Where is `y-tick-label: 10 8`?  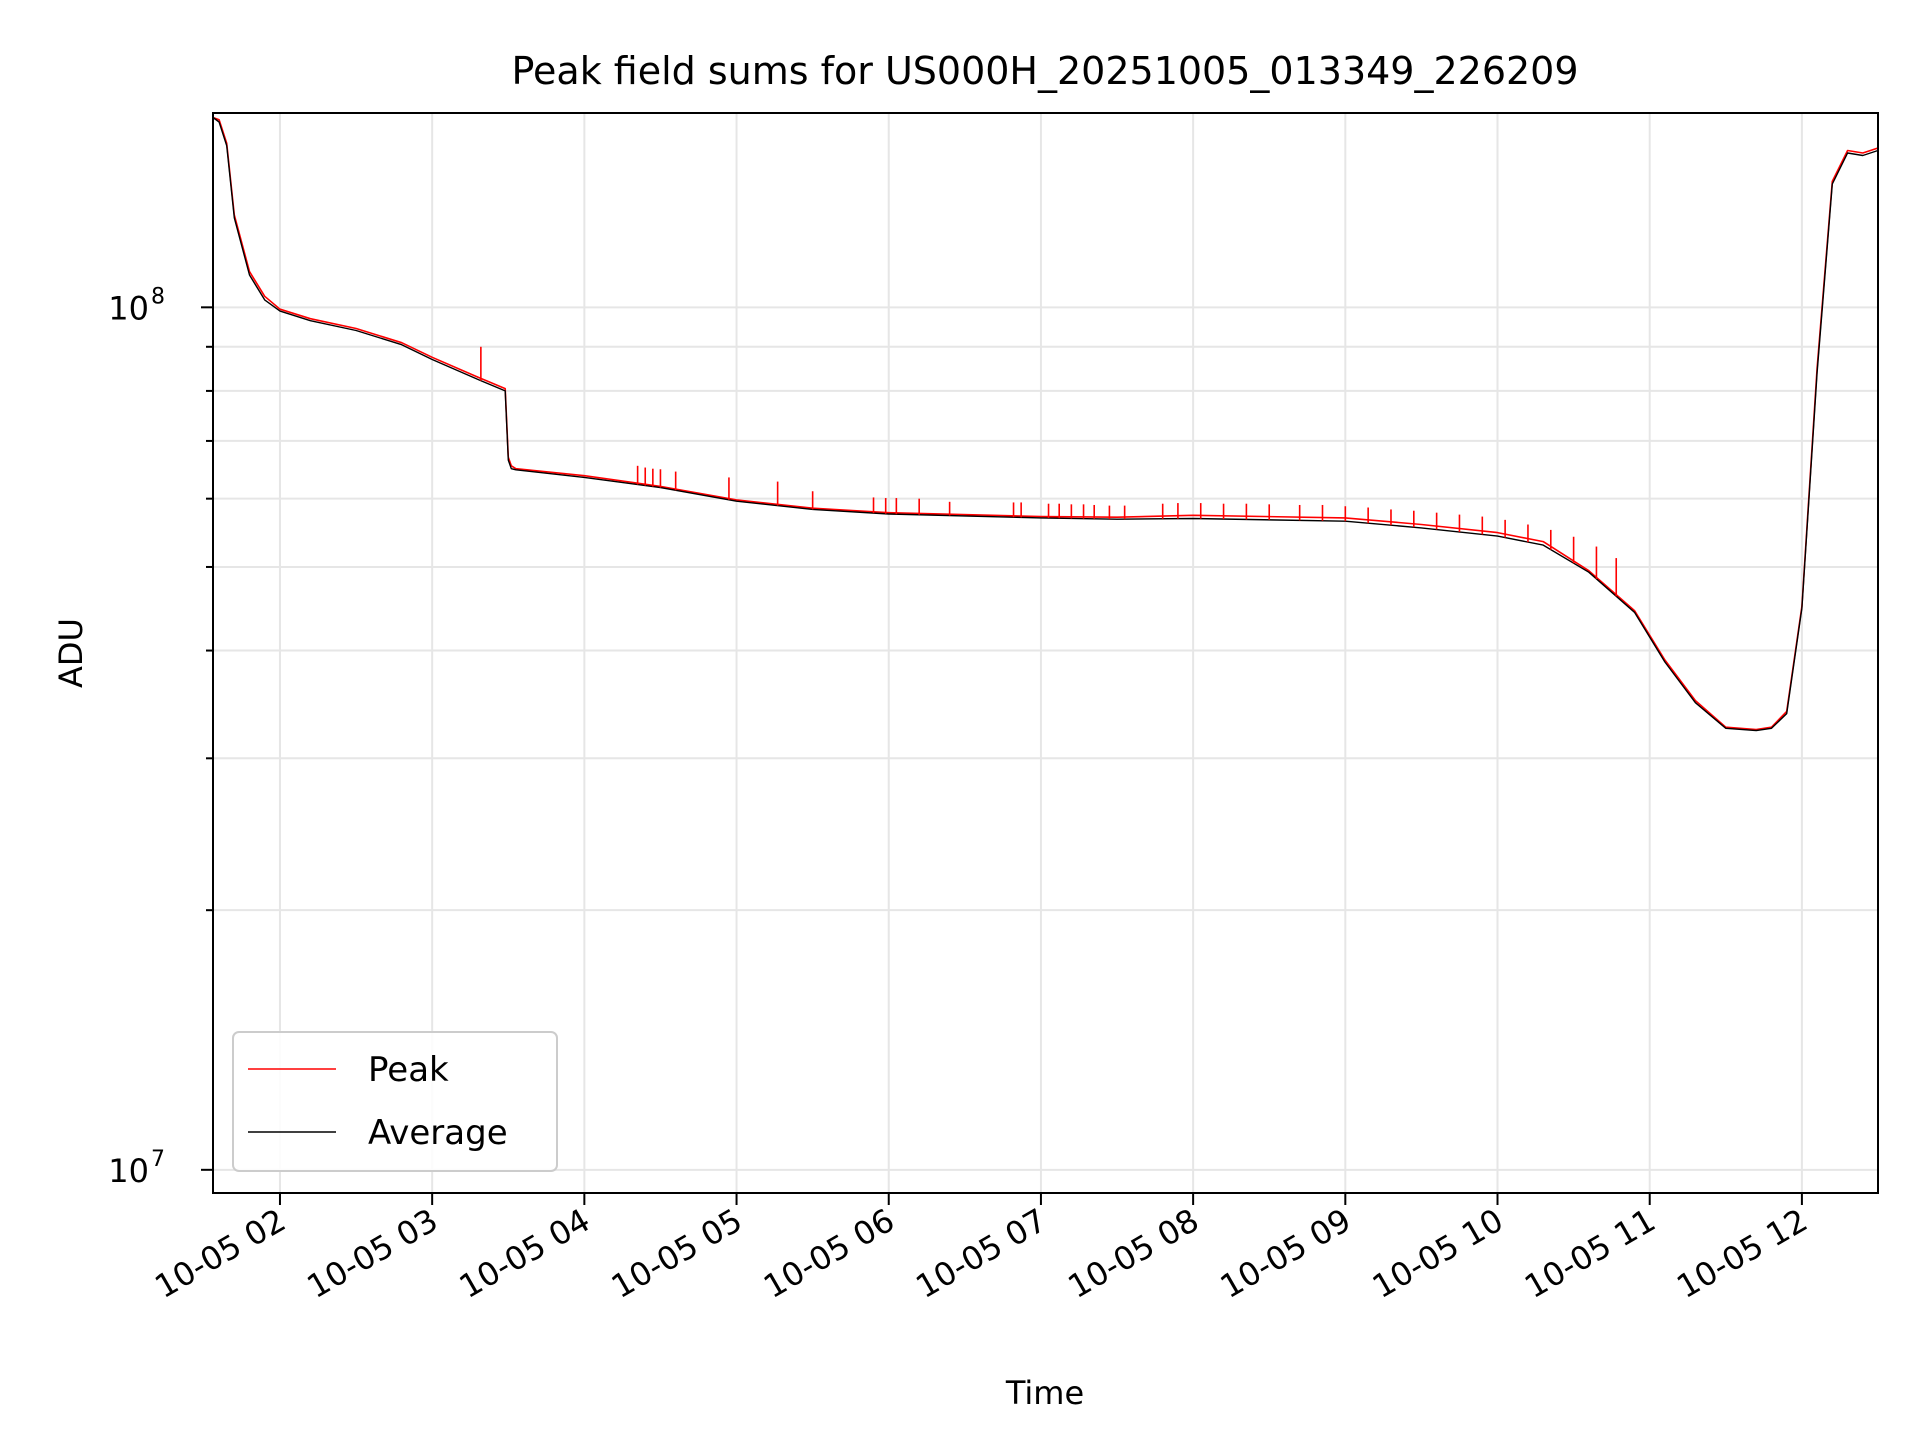 y-tick-label: 10 8 is located at coordinates (136, 305).